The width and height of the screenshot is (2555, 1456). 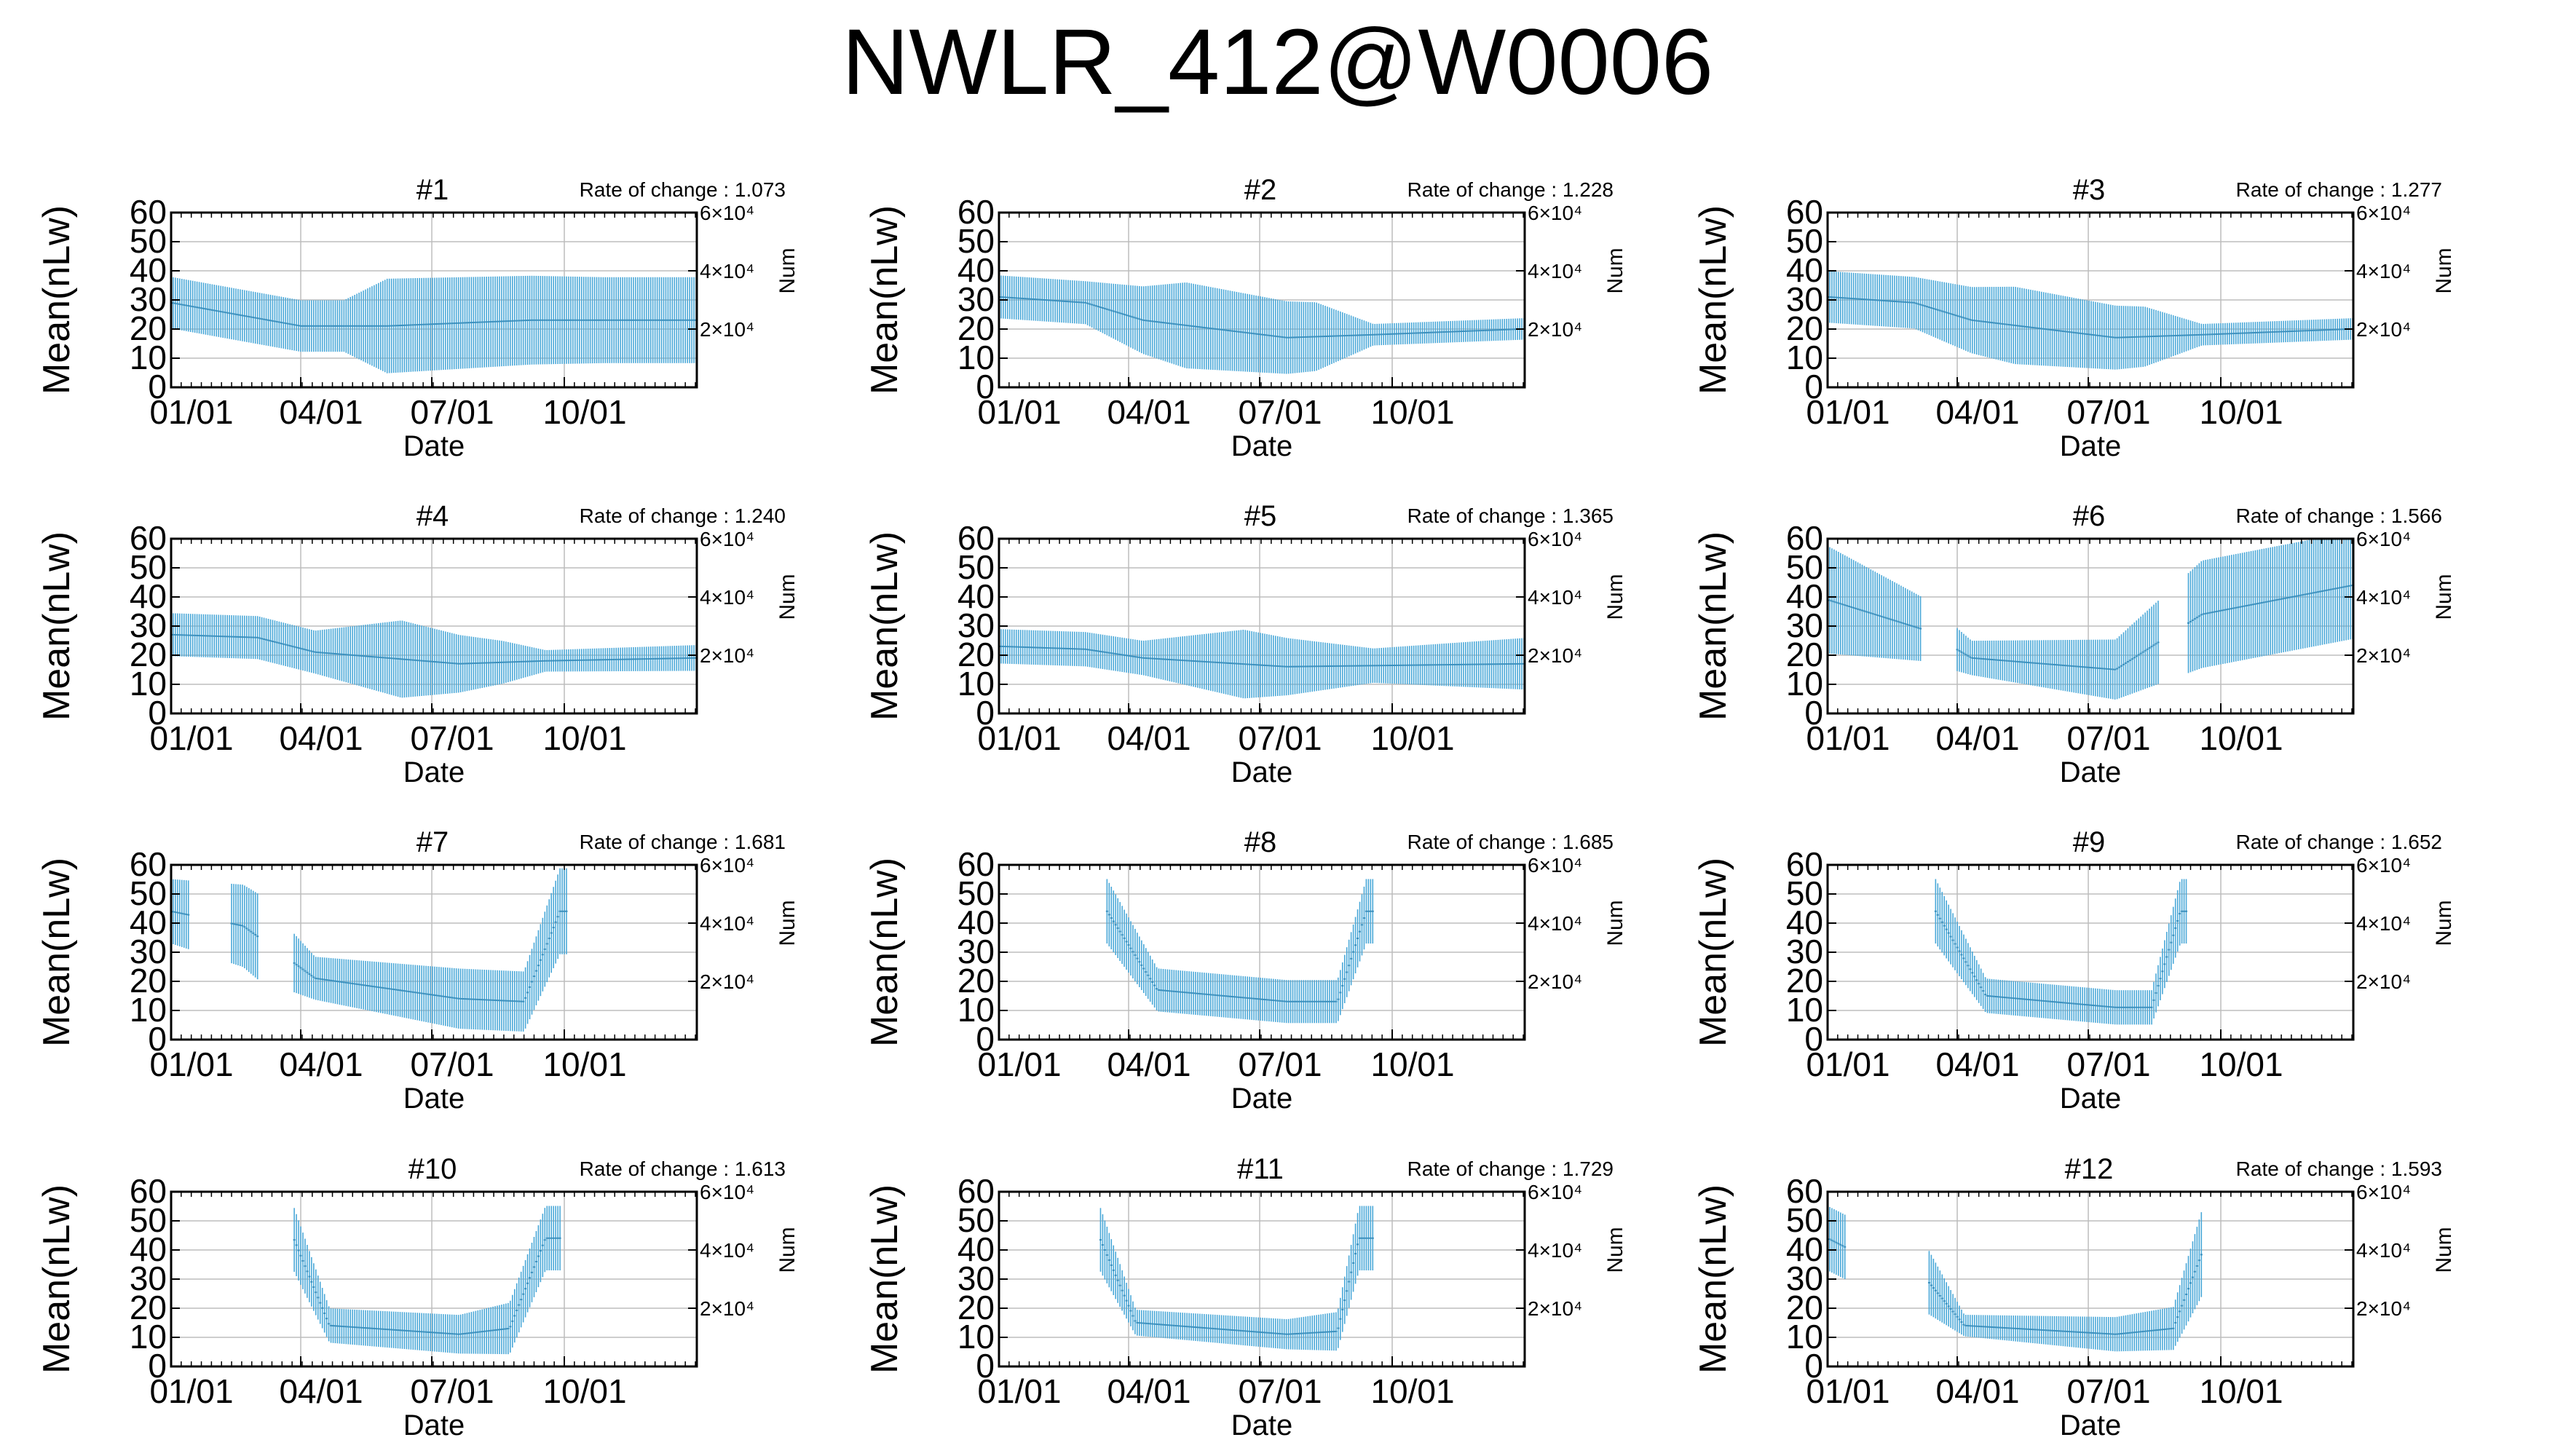 What do you see at coordinates (1510, 189) in the screenshot?
I see `rate-of-change: Rate of change : 1.228` at bounding box center [1510, 189].